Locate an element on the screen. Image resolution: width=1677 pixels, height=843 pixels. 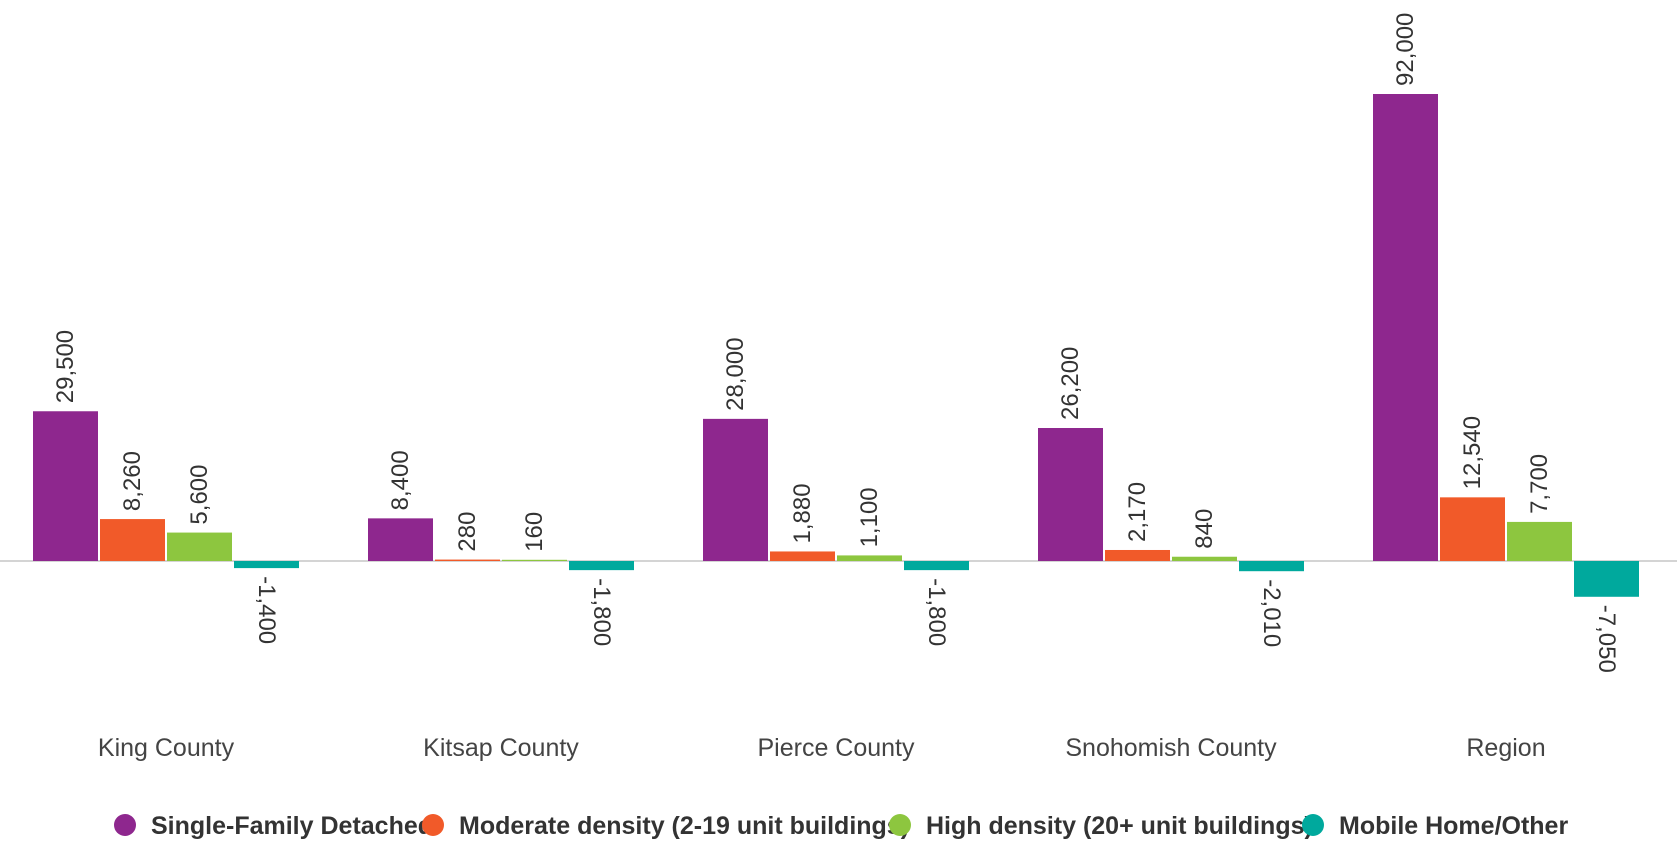
data-label: 280 is located at coordinates (467, 532).